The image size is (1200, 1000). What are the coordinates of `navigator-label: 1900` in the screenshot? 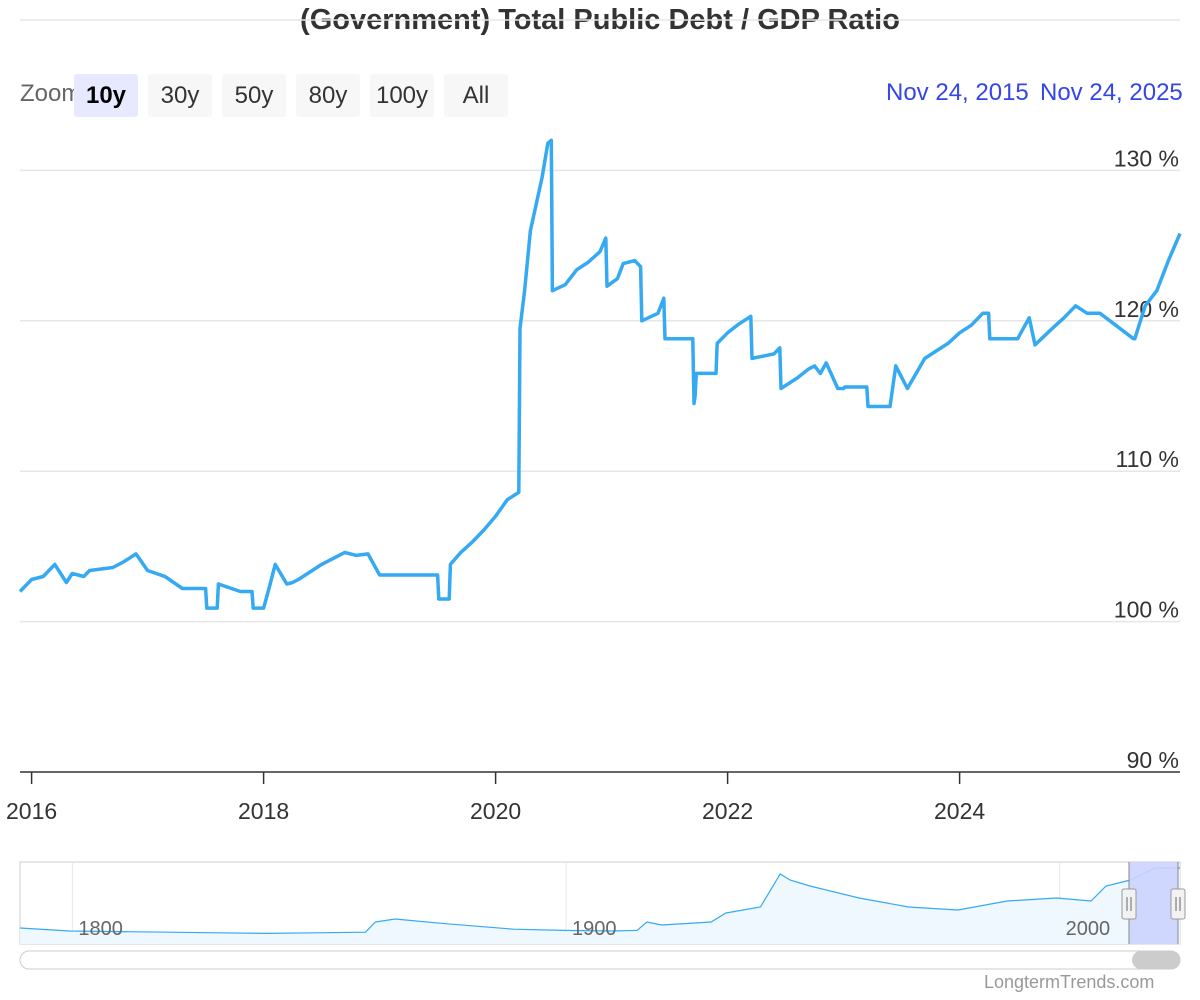 It's located at (594, 929).